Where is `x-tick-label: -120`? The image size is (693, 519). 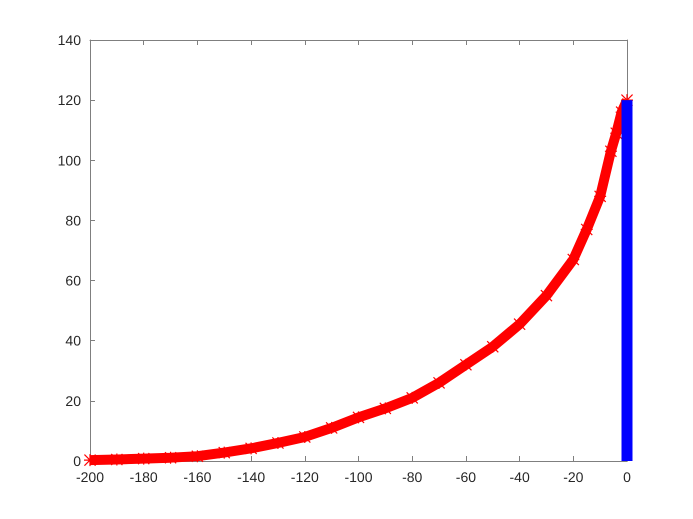
x-tick-label: -120 is located at coordinates (305, 477).